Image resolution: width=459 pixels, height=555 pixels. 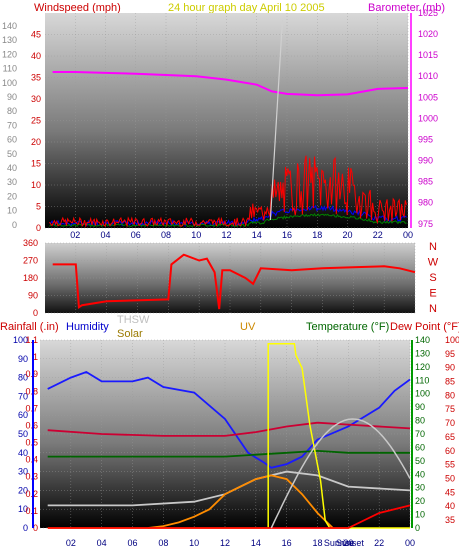 I want to click on sunset-label: Sunset, so click(x=350, y=543).